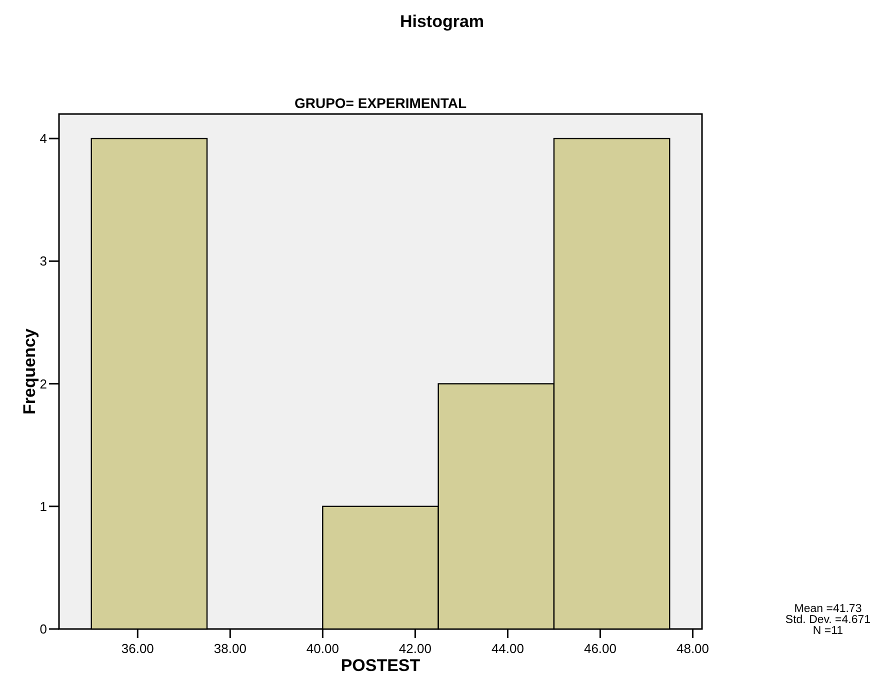  What do you see at coordinates (442, 21) in the screenshot?
I see `chart-title: Histogram` at bounding box center [442, 21].